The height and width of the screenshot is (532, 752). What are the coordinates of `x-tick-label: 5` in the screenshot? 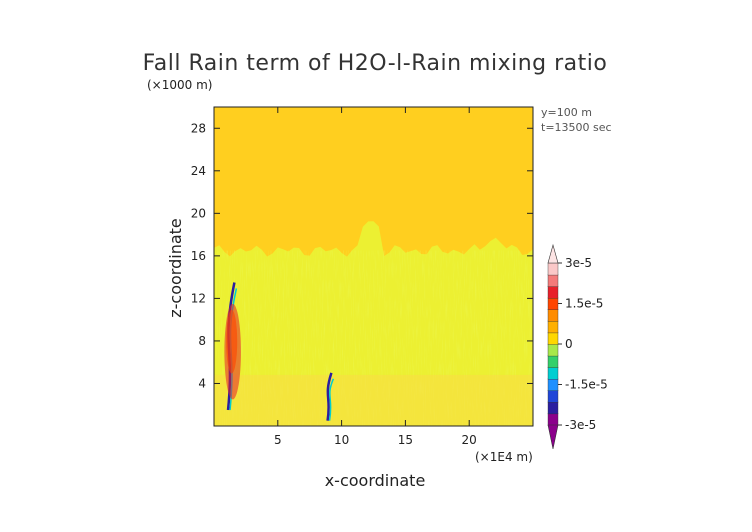 It's located at (278, 440).